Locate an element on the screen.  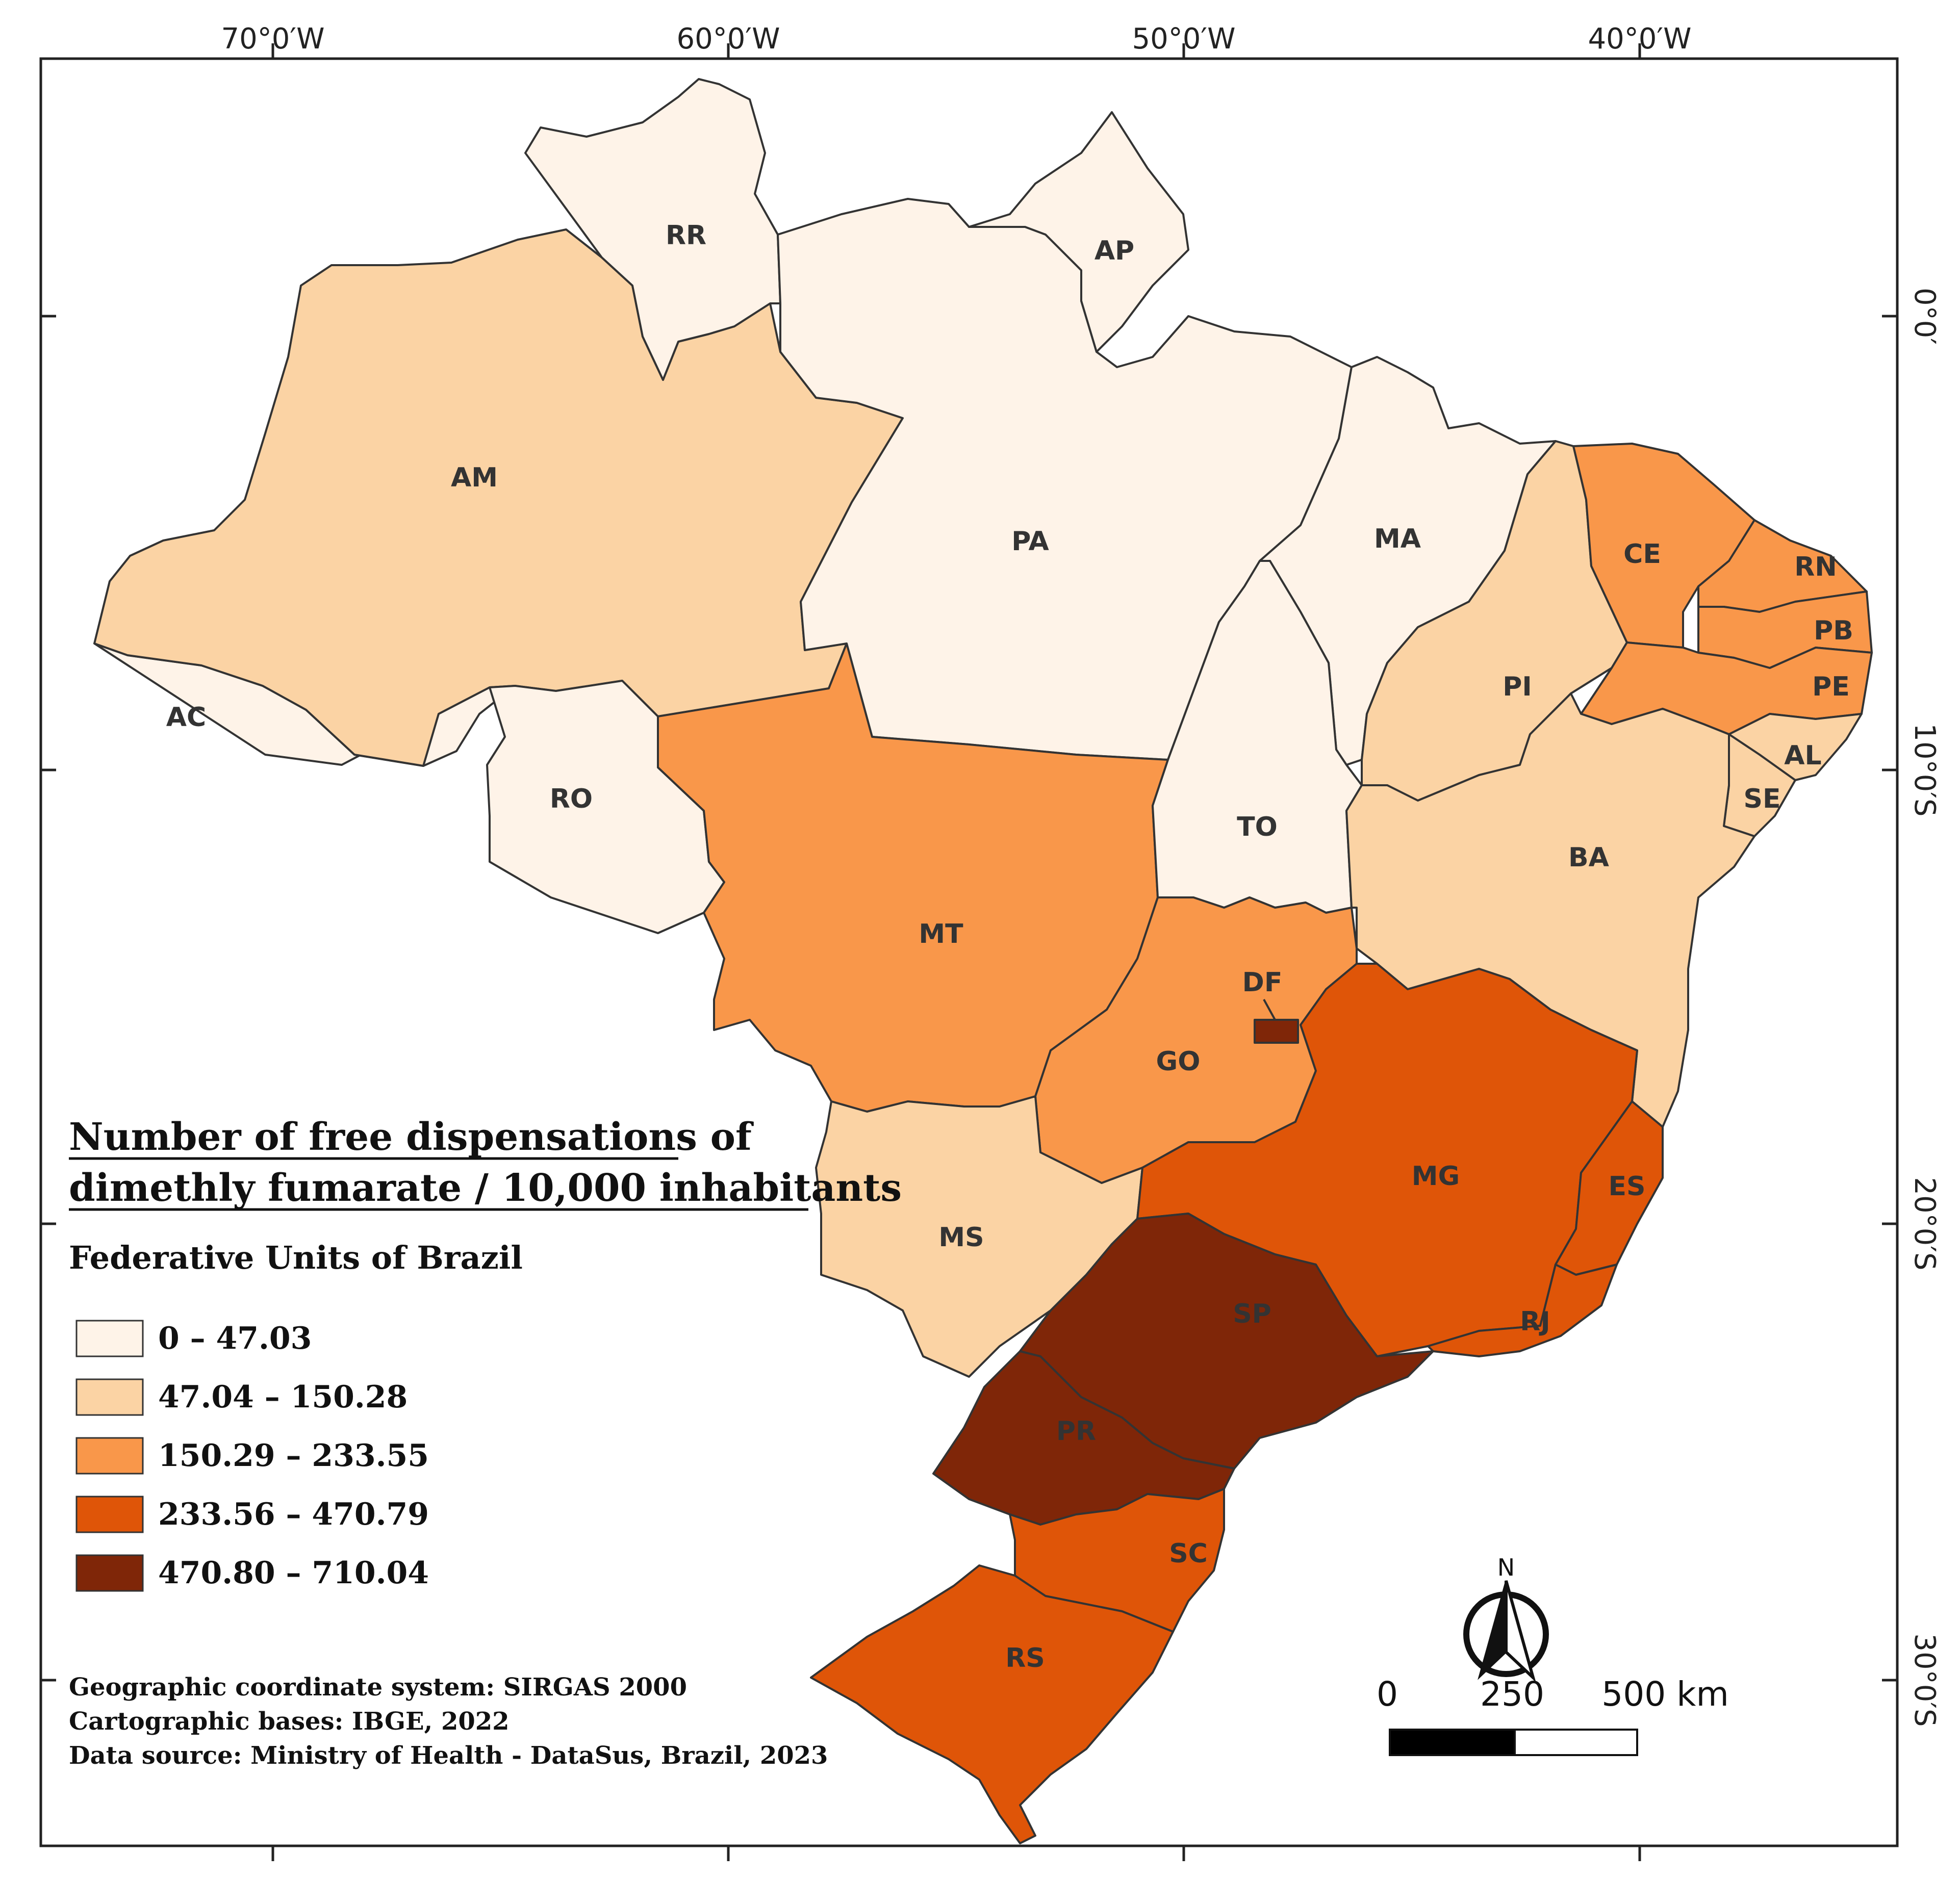
scale-label-500: 500 km is located at coordinates (1664, 1694).